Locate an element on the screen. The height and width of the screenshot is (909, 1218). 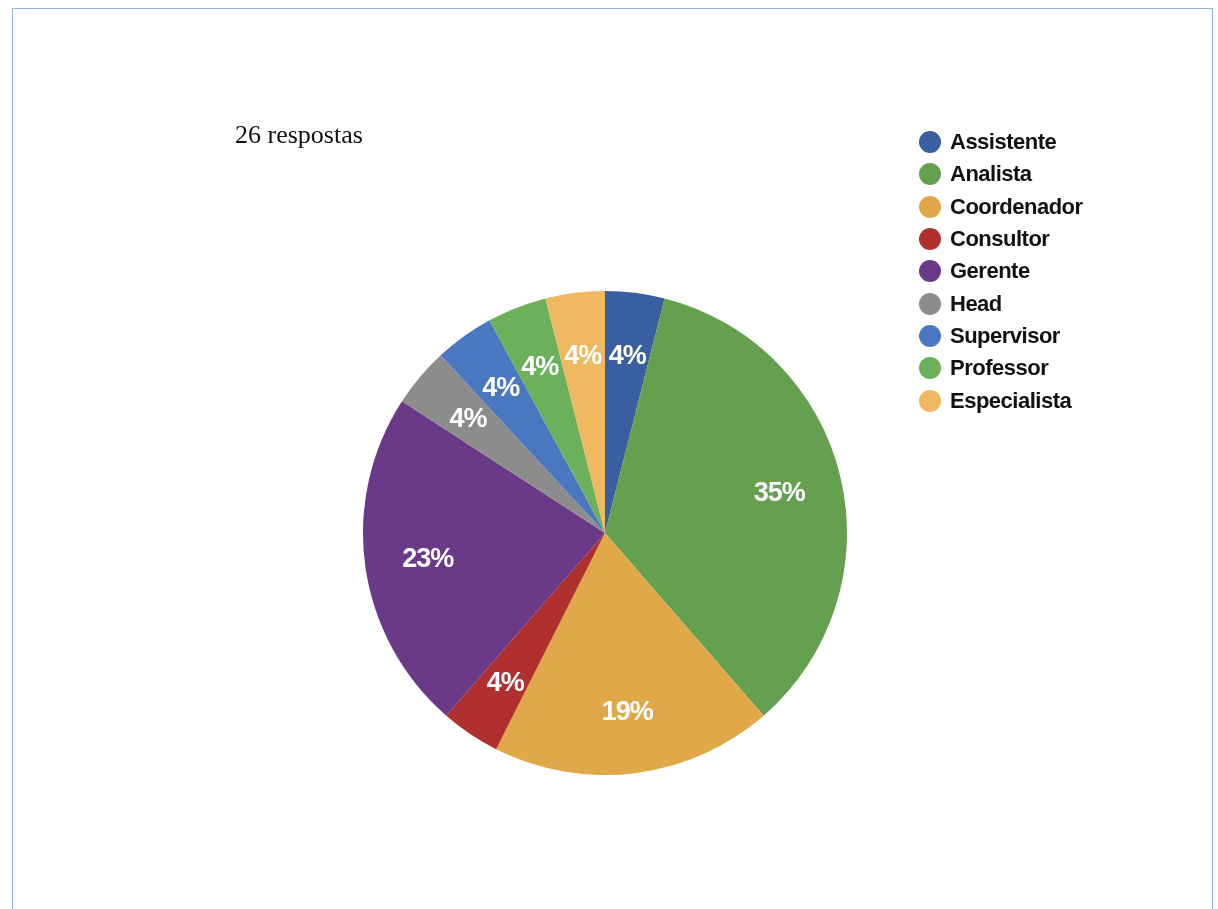
legend-label: Especialista is located at coordinates (1011, 400).